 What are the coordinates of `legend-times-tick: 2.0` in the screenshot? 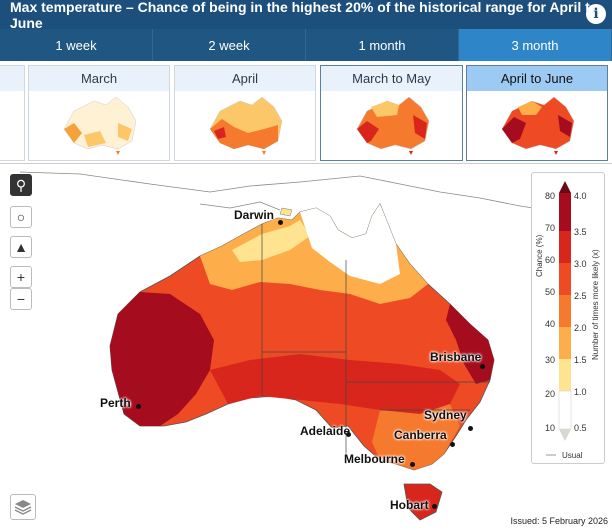 It's located at (580, 328).